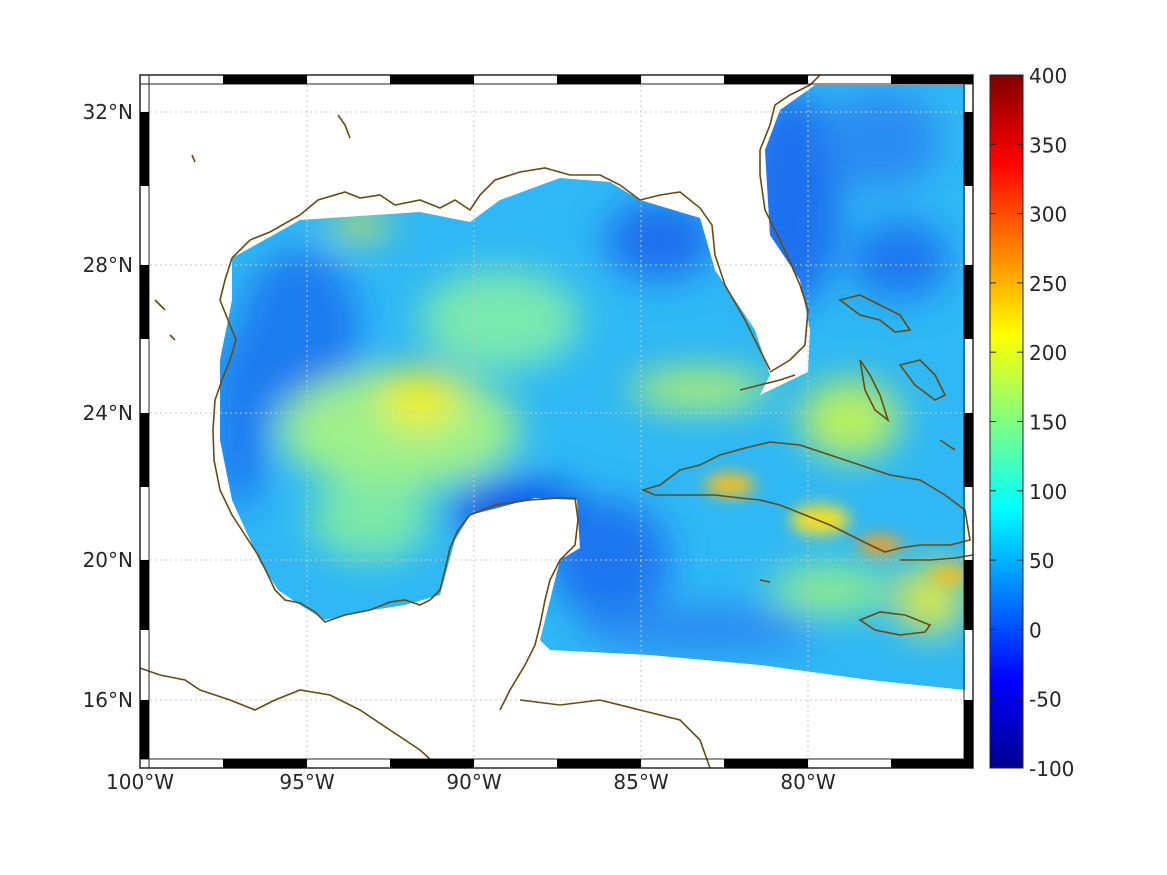 The image size is (1167, 875). Describe the element at coordinates (1048, 215) in the screenshot. I see `colorbar-tick-label: 300` at that location.